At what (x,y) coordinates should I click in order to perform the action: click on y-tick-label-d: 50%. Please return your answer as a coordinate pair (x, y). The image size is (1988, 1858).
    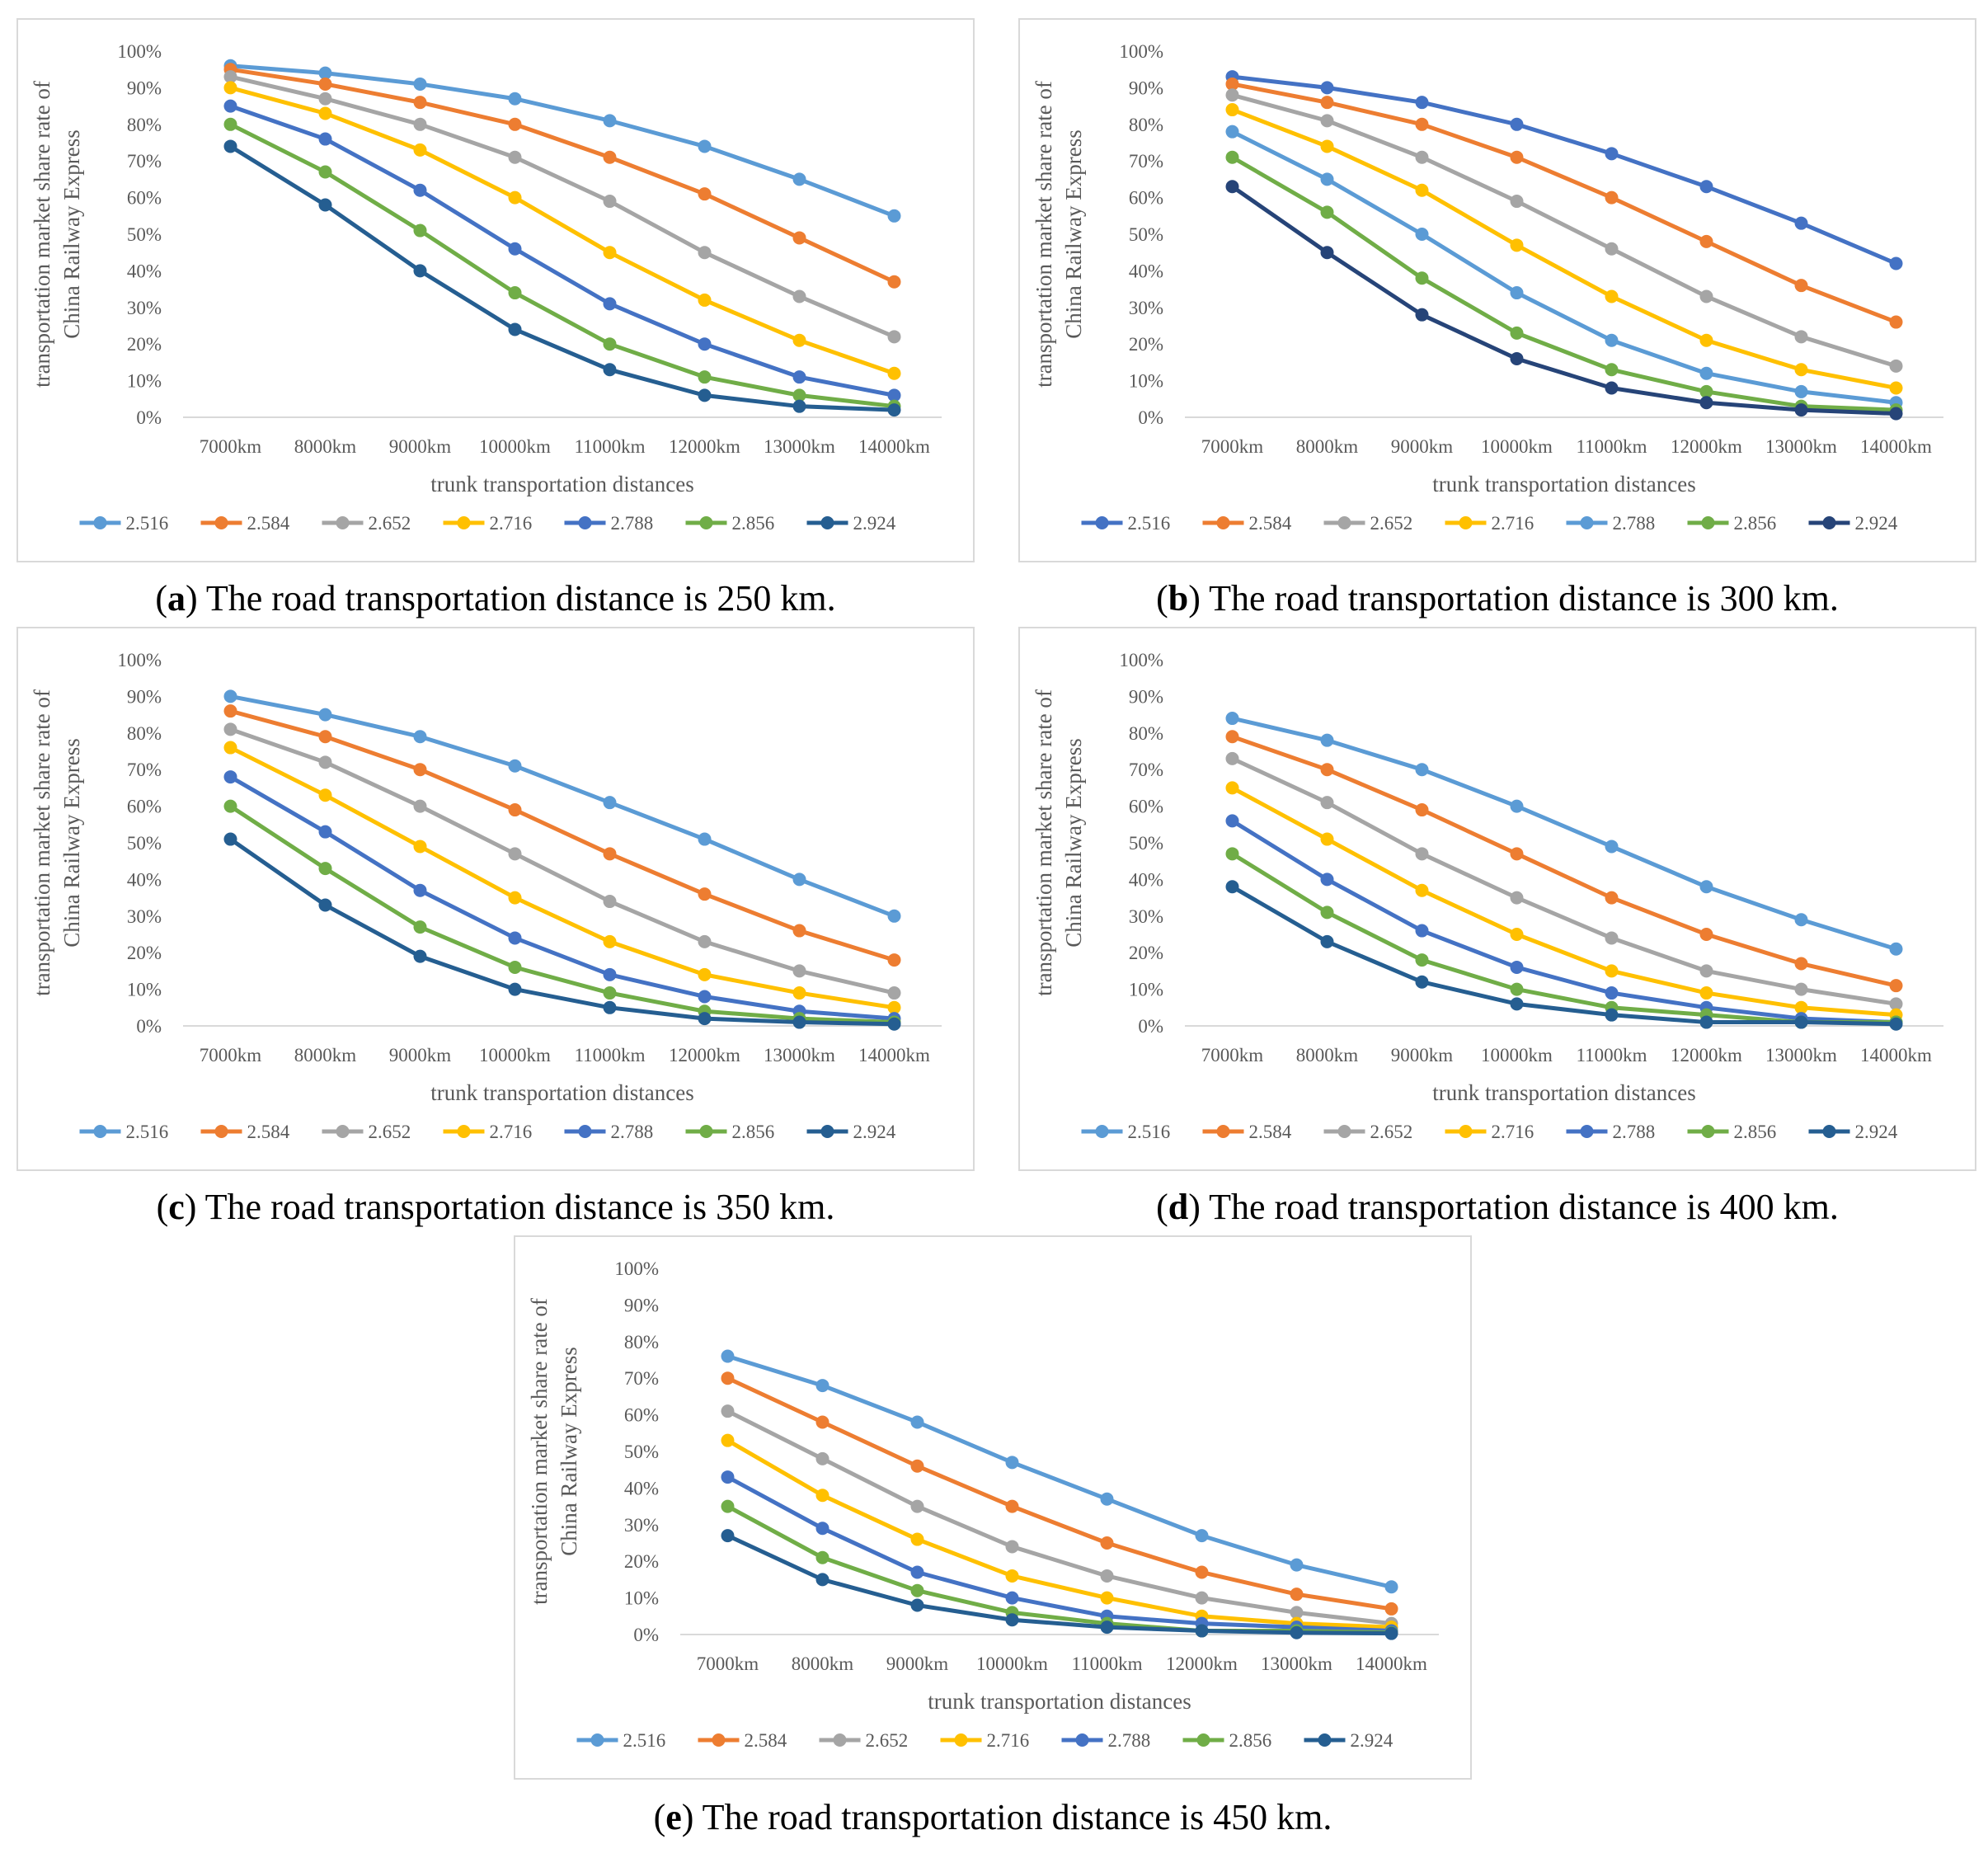
    Looking at the image, I should click on (1146, 843).